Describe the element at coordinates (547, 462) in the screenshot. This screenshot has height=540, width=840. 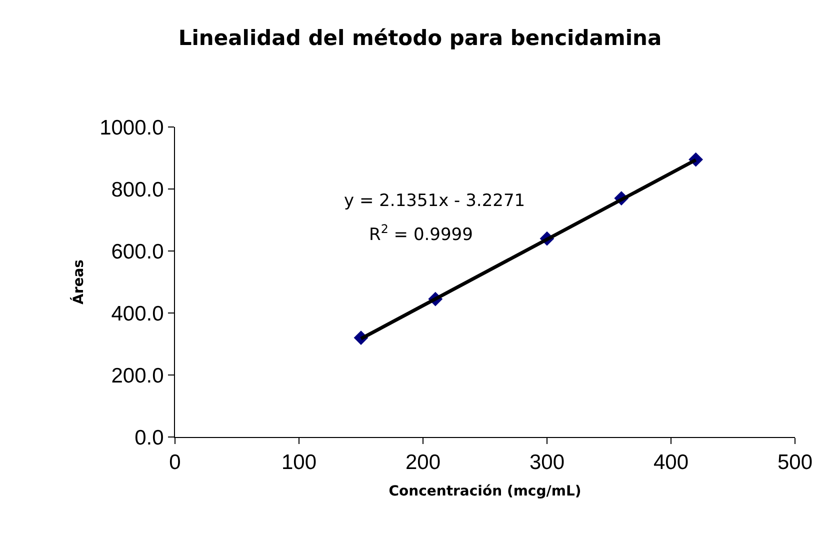
I see `x-tick-label: 300` at that location.